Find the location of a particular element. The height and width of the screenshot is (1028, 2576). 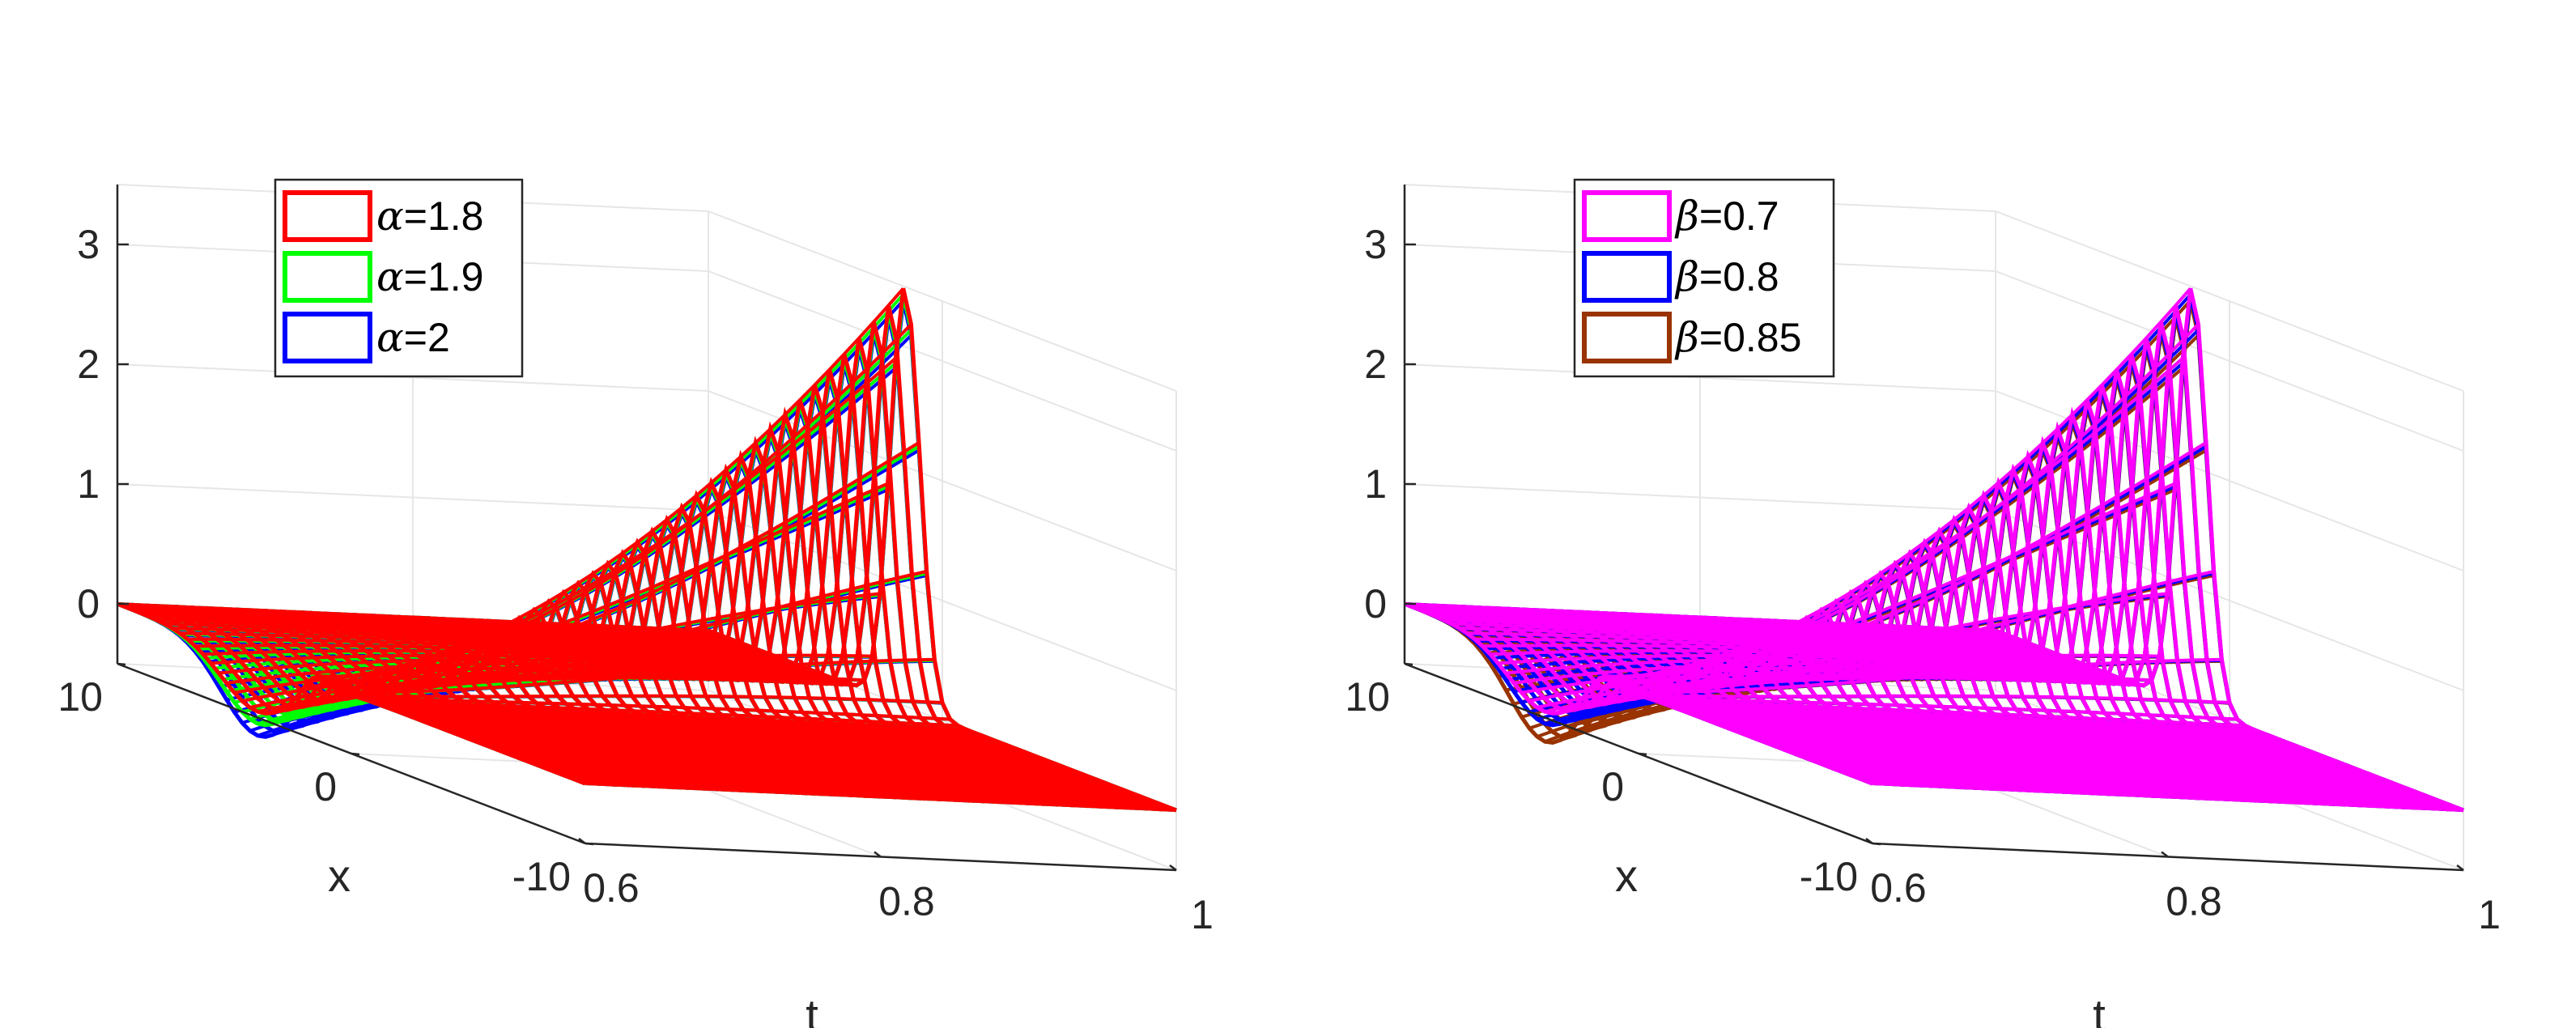

legend: β=0.7 β=0.8 β=0.85 is located at coordinates (1704, 278).